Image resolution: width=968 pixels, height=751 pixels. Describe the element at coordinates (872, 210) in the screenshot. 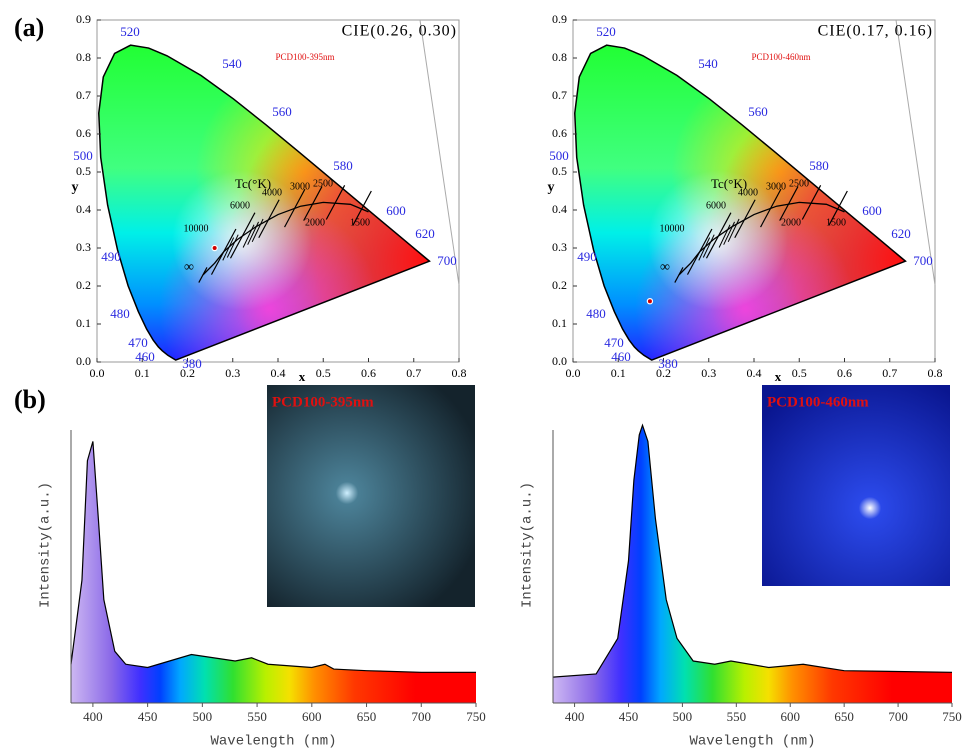

I see `wavelength-label: 600` at that location.